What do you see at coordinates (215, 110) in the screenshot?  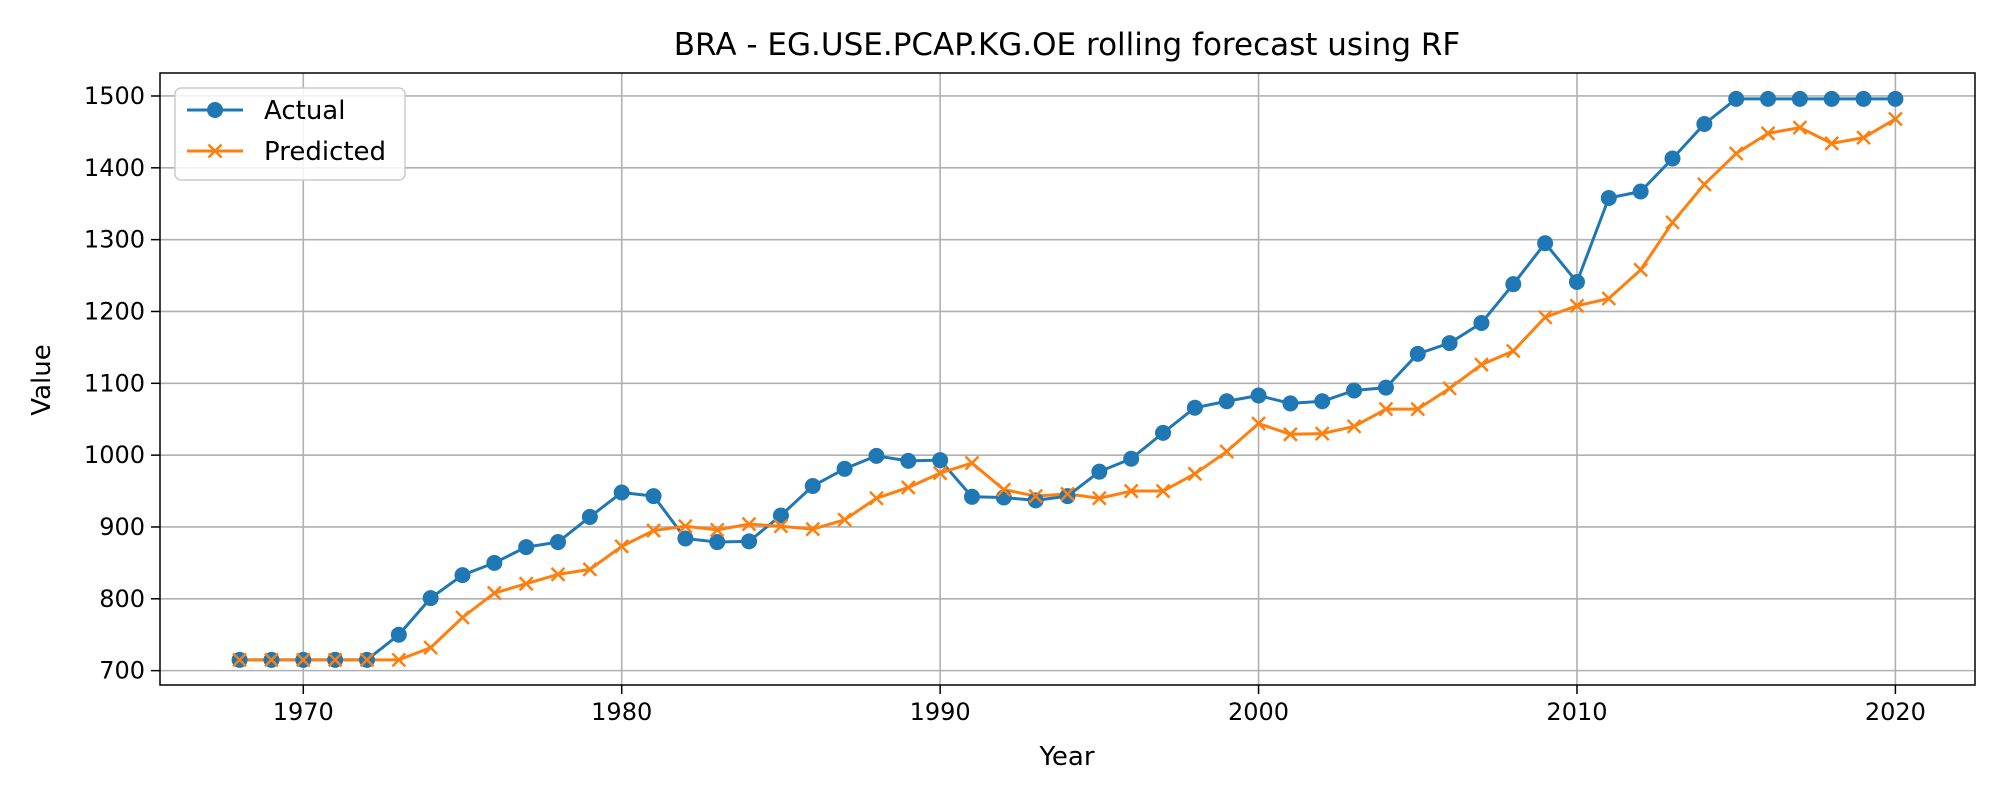 I see `legend-marker-actual` at bounding box center [215, 110].